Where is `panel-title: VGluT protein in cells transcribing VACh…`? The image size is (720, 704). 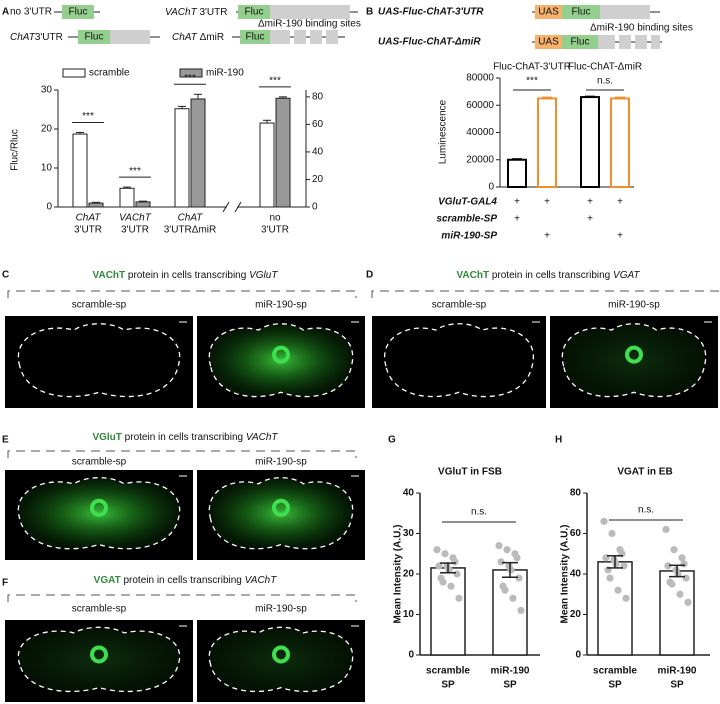
panel-title: VGluT protein in cells transcribing VACh… is located at coordinates (185, 437).